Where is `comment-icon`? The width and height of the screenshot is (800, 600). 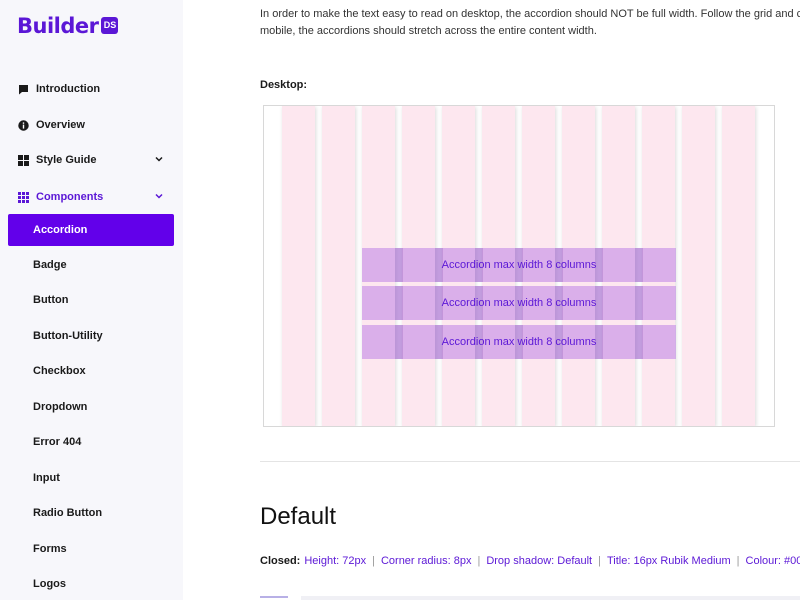 comment-icon is located at coordinates (23, 89).